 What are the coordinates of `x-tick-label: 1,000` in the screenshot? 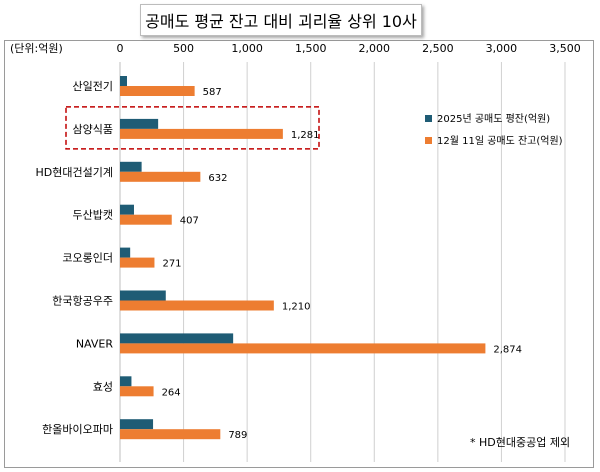 It's located at (247, 48).